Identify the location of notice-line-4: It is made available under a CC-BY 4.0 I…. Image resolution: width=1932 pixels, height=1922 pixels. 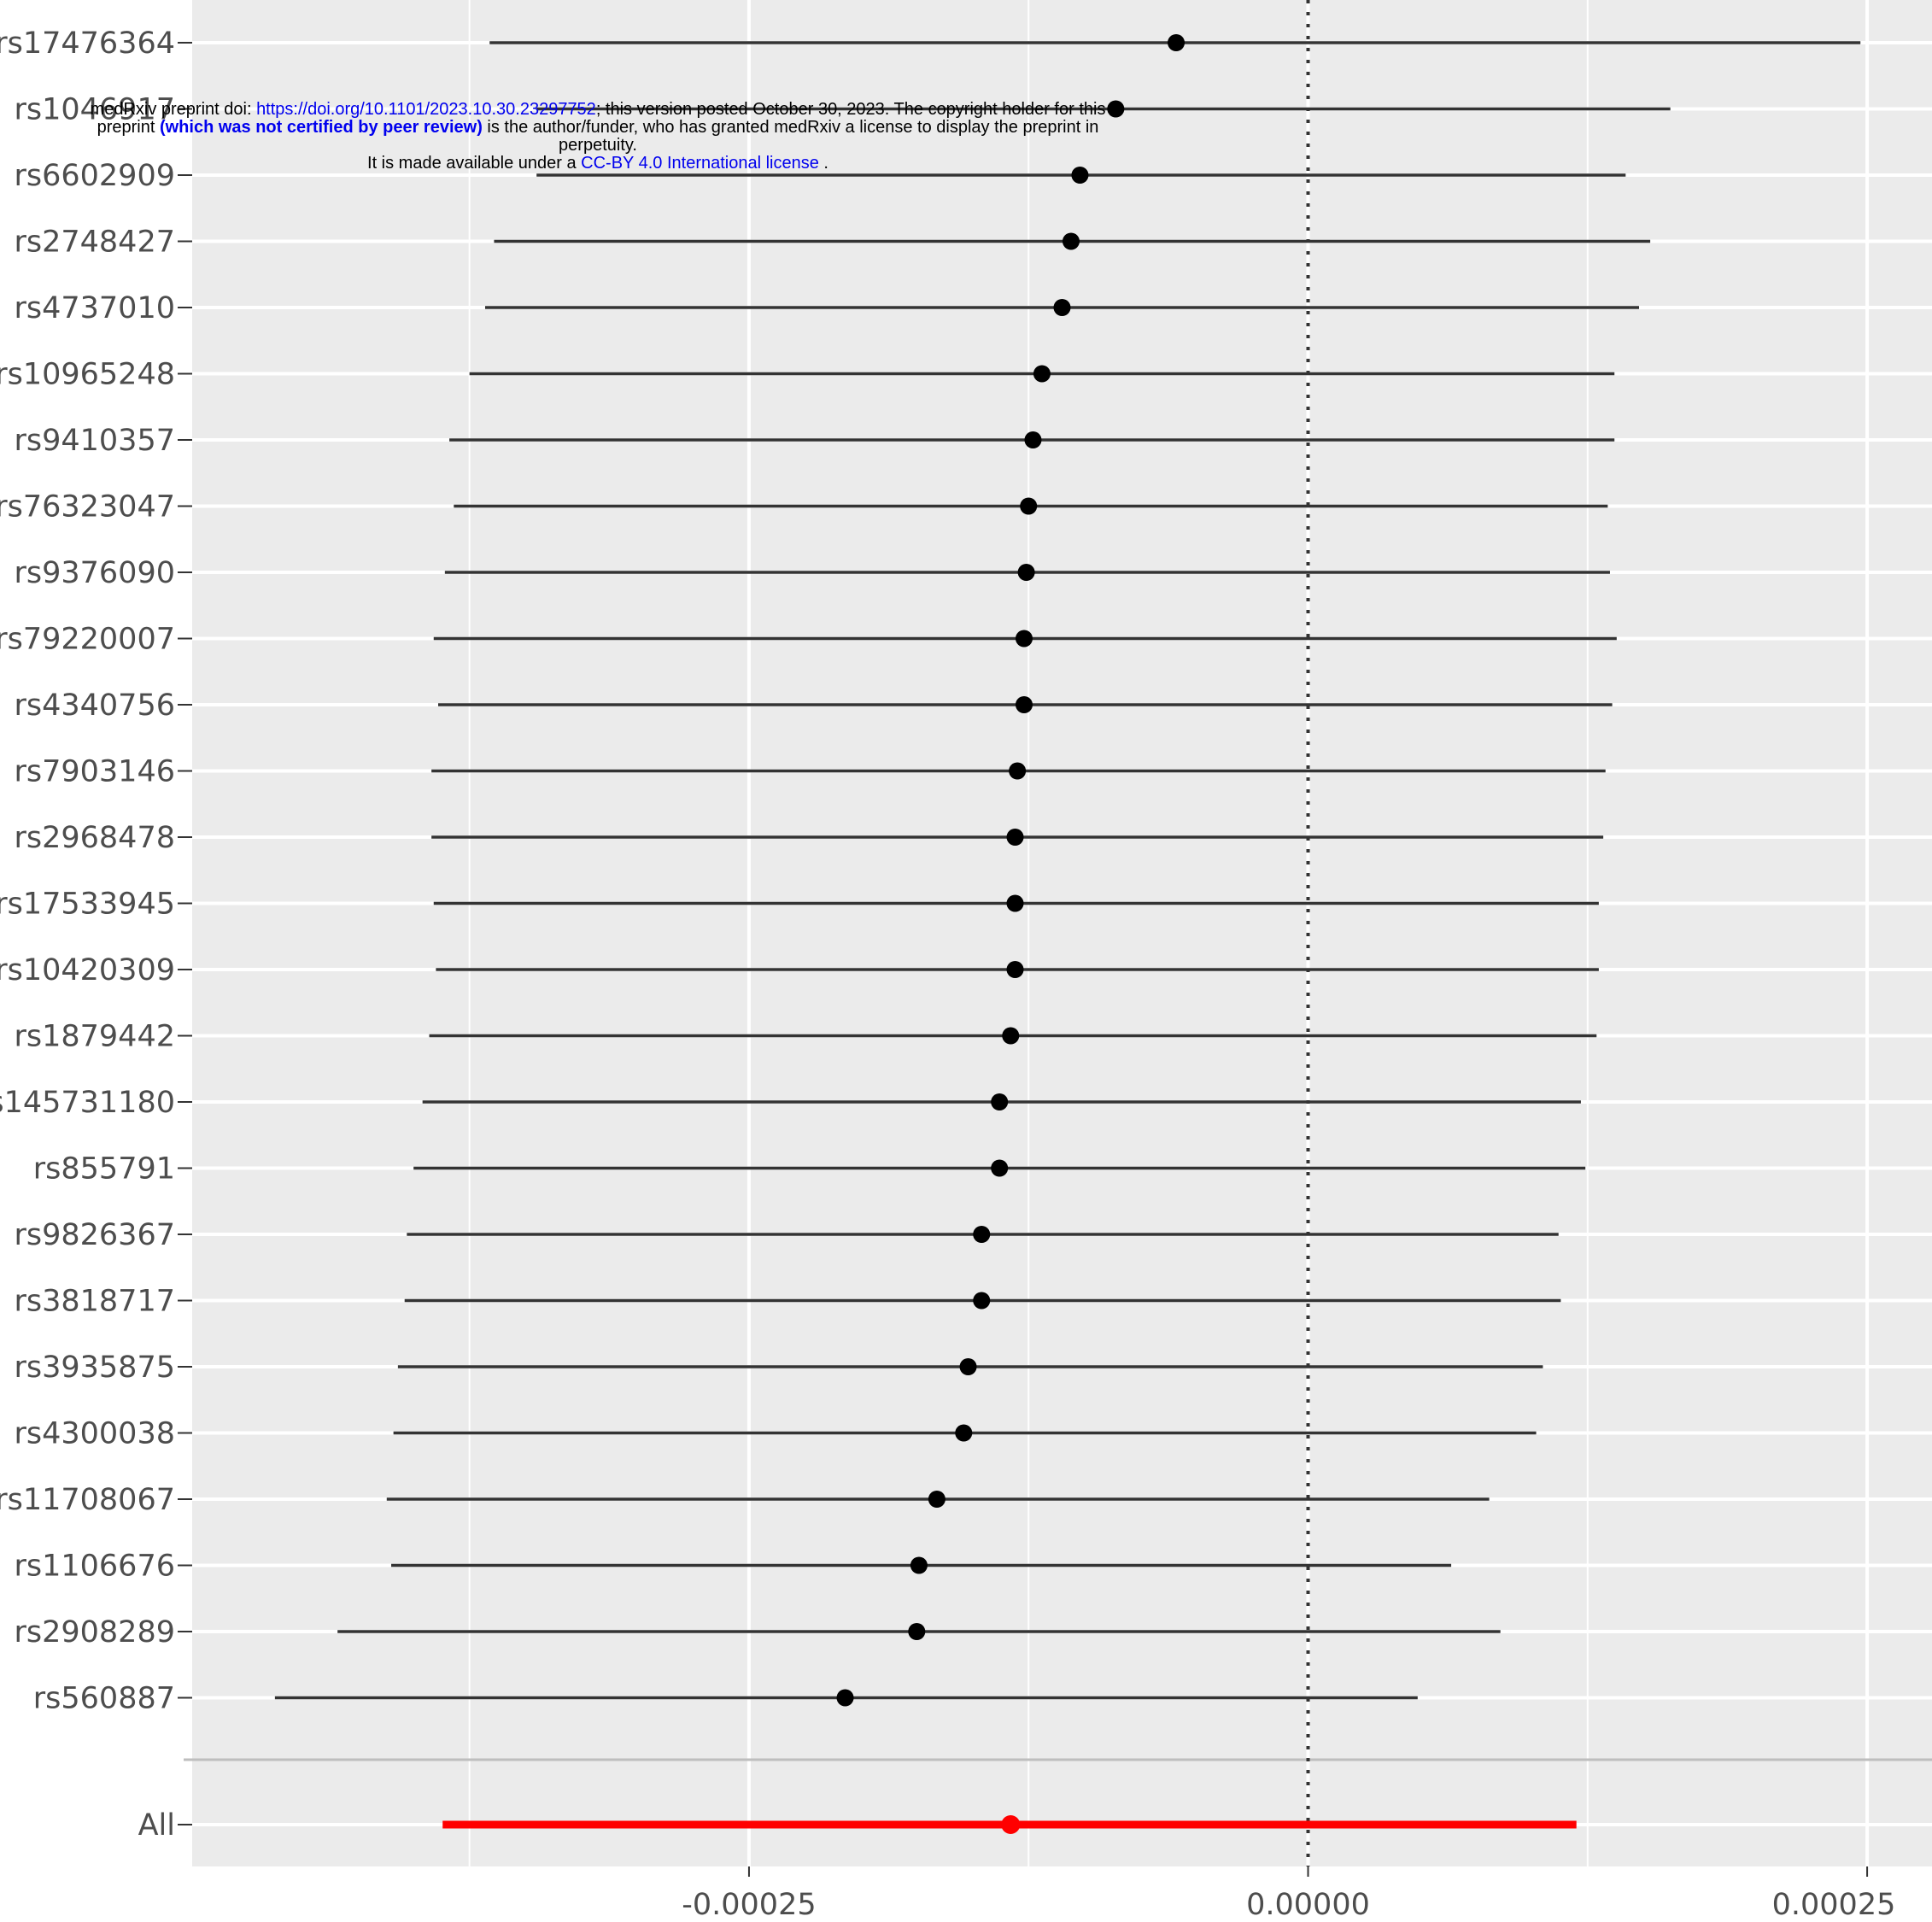
(597, 163).